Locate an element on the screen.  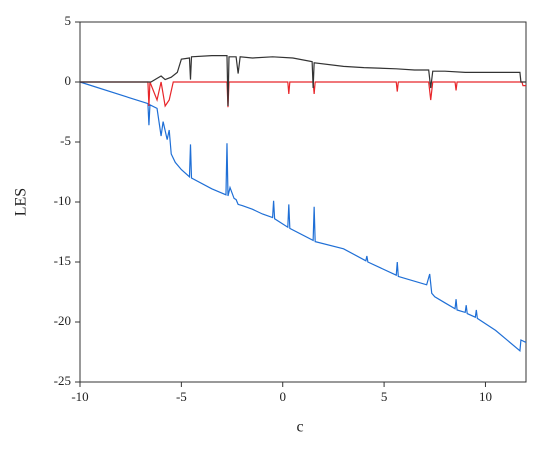
x-axis-label: c is located at coordinates (299, 427).